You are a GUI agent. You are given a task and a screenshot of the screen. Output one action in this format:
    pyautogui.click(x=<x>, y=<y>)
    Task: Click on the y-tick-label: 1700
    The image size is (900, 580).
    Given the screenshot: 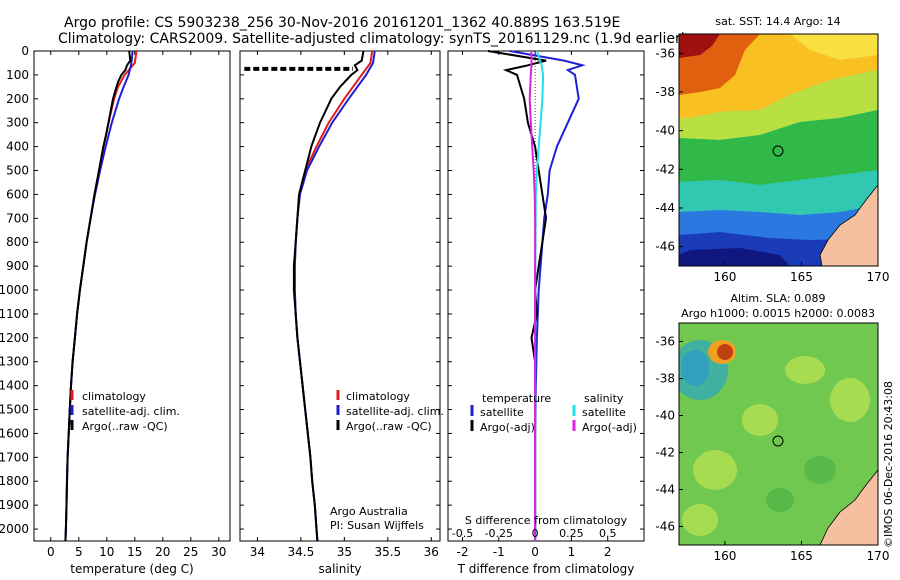 What is the action you would take?
    pyautogui.click(x=14, y=457)
    